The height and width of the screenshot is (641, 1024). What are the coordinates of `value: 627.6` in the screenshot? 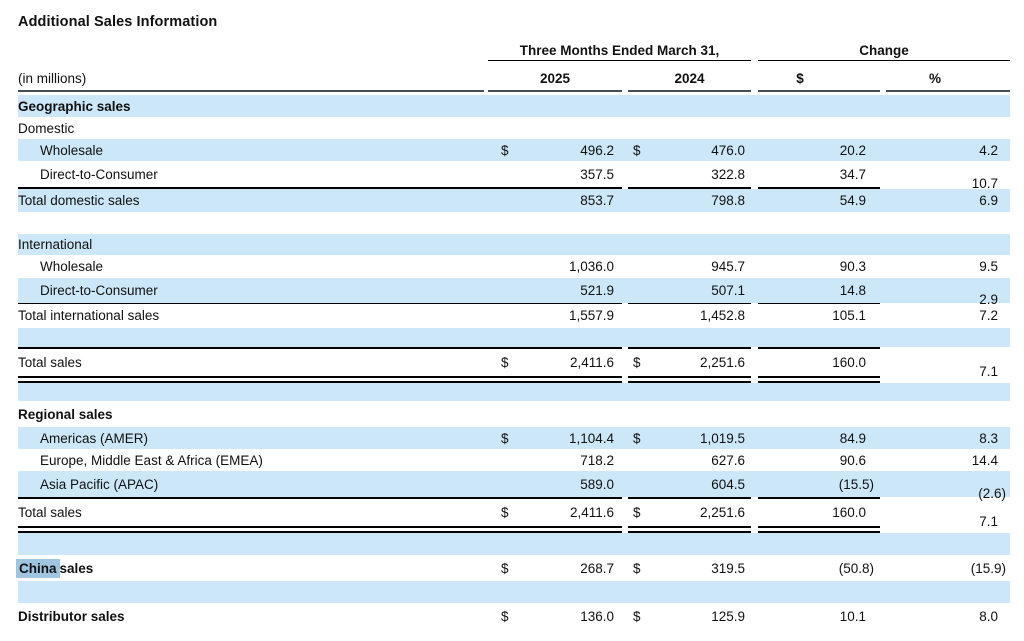 It's located at (728, 460).